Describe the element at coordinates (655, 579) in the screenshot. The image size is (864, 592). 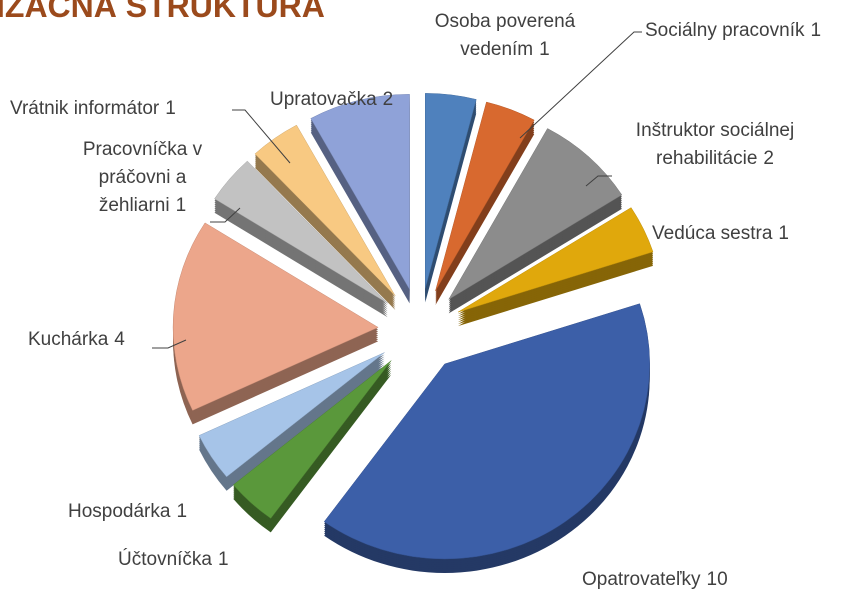
I see `data-label: Opatrovateľky 10` at that location.